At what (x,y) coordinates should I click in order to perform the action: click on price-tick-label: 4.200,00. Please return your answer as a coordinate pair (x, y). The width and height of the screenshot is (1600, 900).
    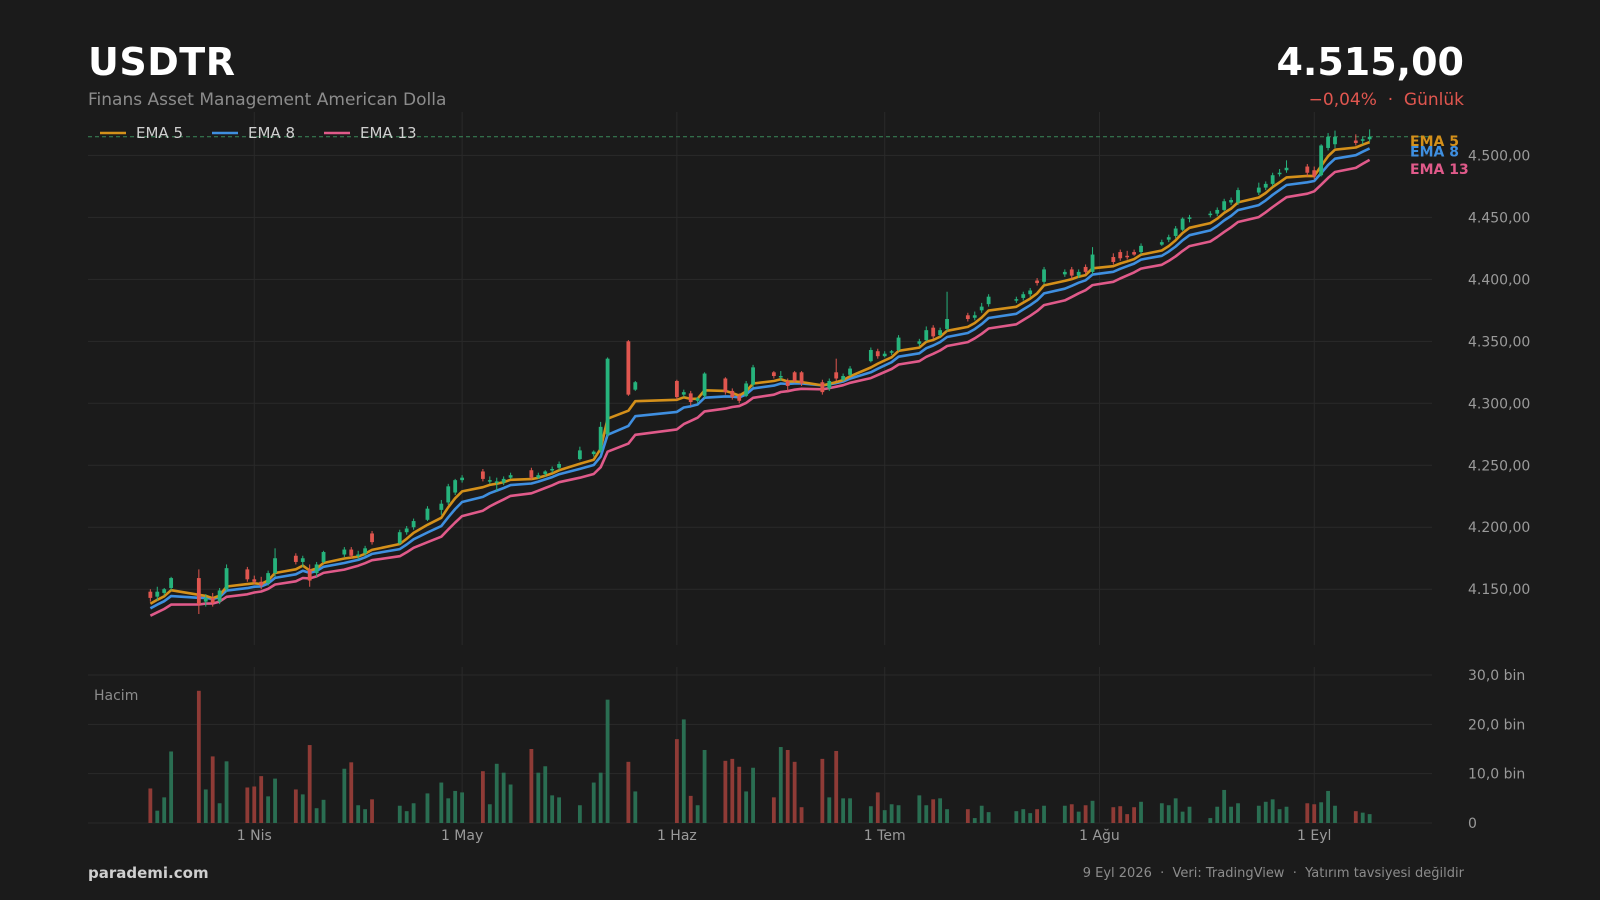
    Looking at the image, I should click on (1499, 528).